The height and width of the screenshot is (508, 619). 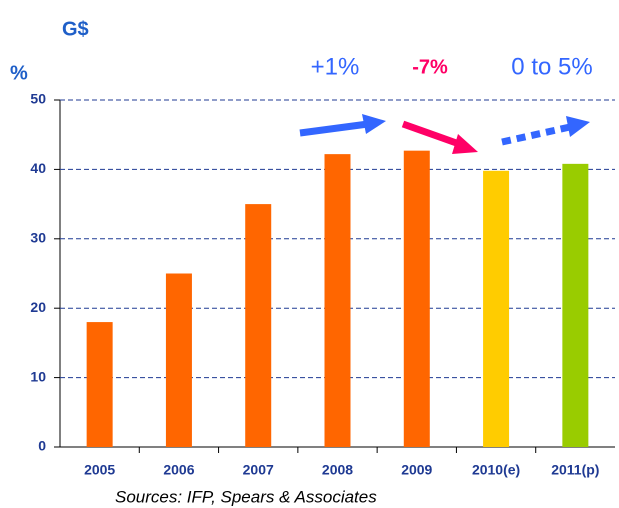 I want to click on annotation: +1%, so click(x=335, y=66).